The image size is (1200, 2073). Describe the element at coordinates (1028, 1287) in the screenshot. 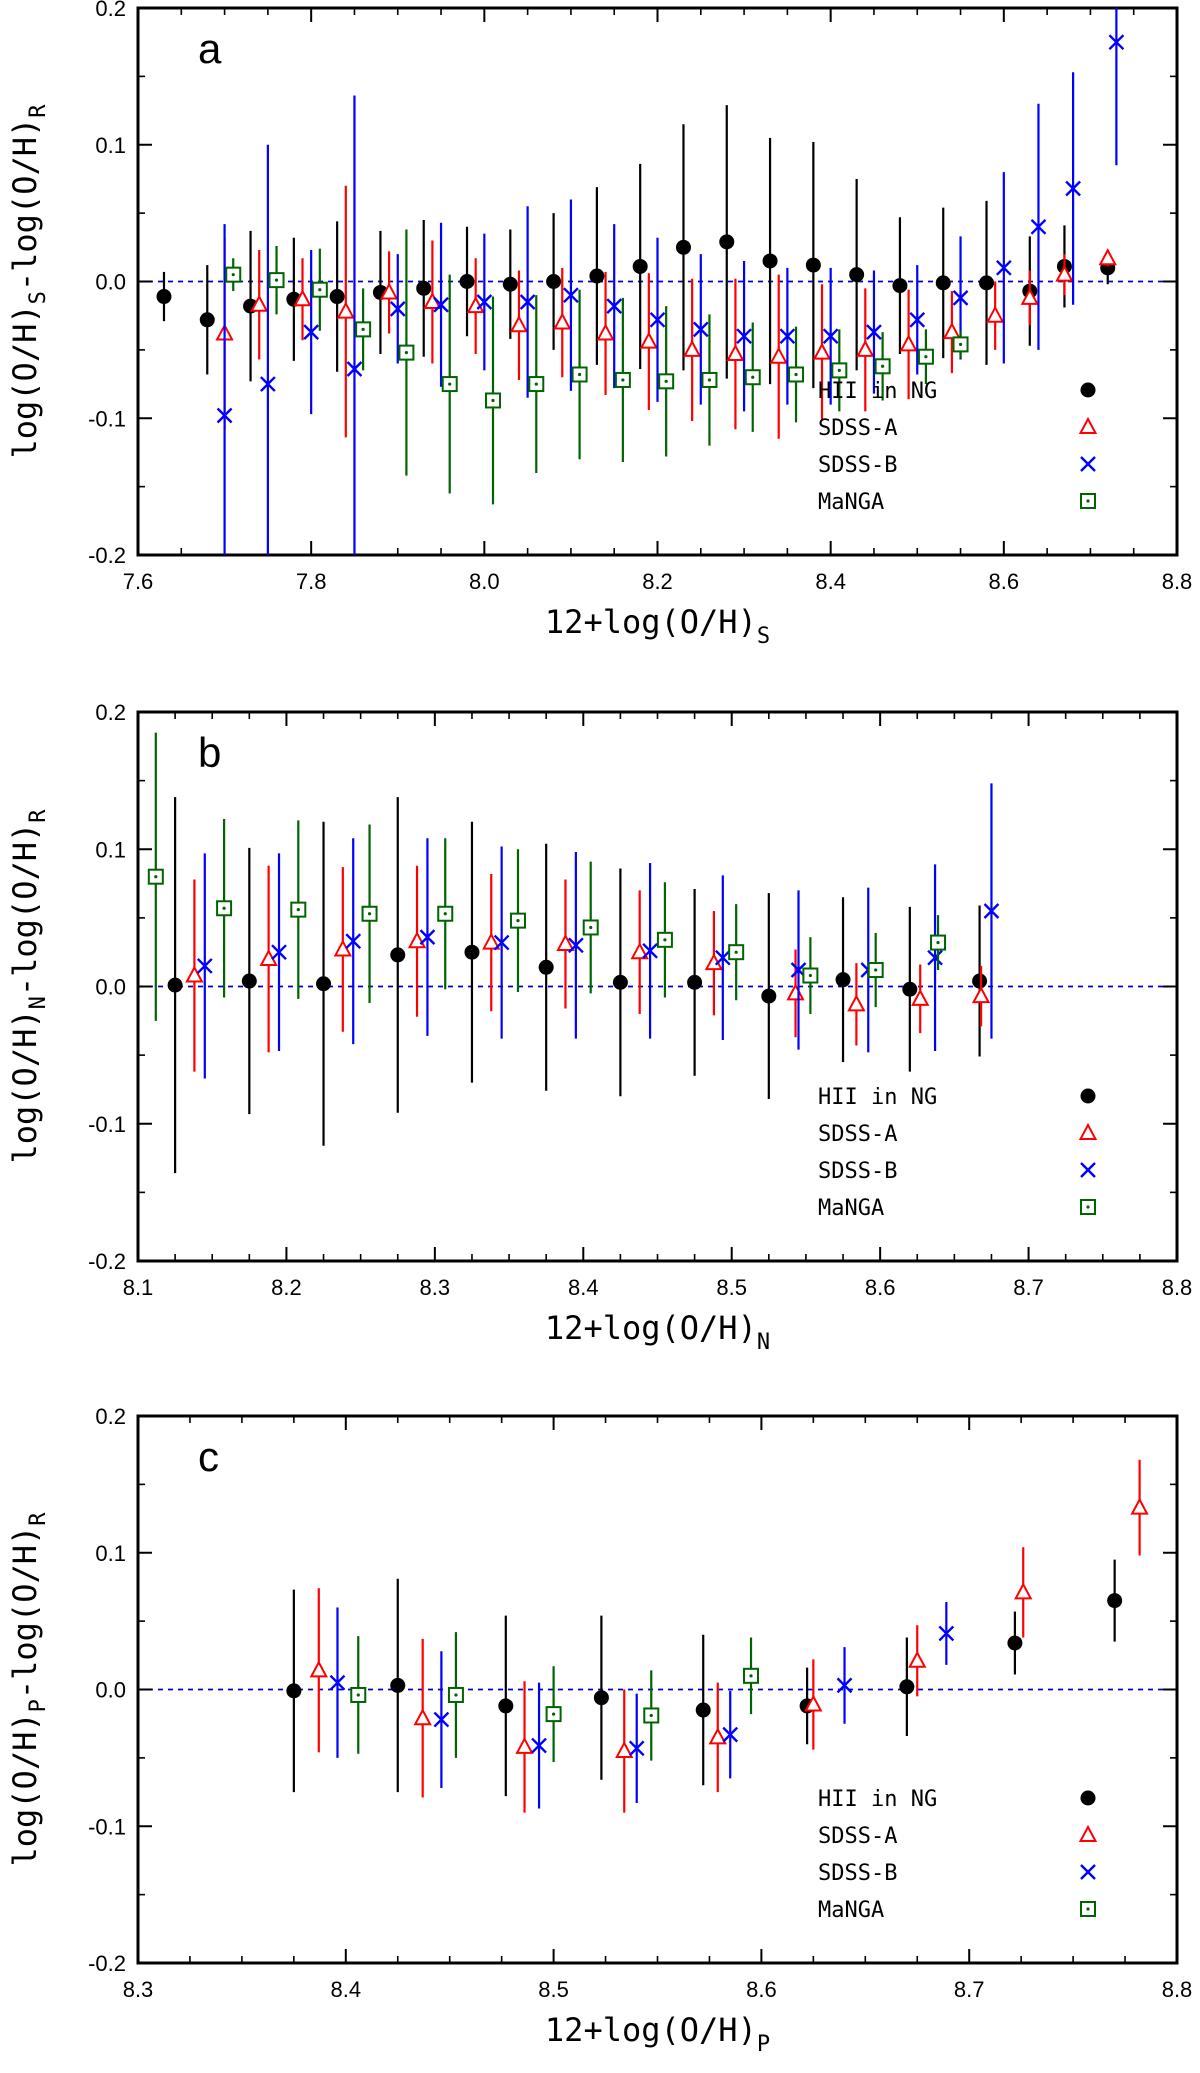

I see `x-tick-label: 8.7` at that location.